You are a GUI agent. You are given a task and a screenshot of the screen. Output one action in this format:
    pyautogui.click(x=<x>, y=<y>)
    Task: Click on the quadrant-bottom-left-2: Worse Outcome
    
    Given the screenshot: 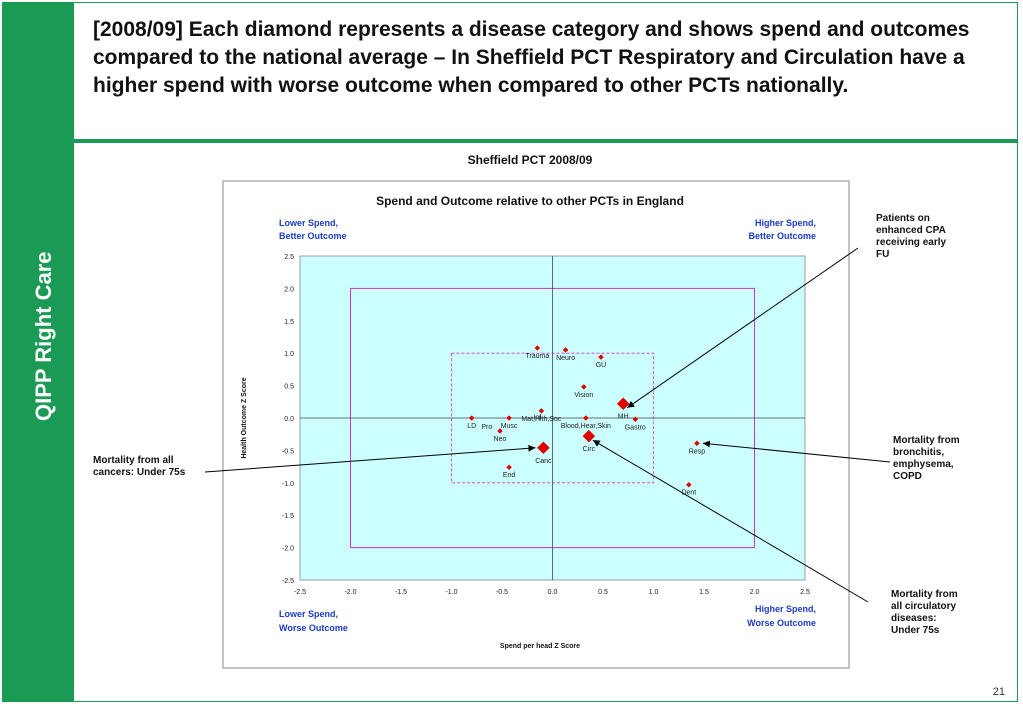 What is the action you would take?
    pyautogui.click(x=313, y=628)
    